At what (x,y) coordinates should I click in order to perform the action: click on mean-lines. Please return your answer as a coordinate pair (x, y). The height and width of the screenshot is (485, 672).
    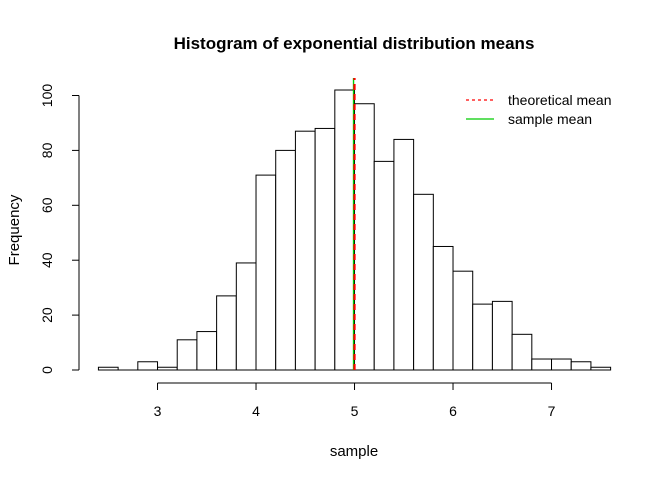
    Looking at the image, I should click on (354, 224).